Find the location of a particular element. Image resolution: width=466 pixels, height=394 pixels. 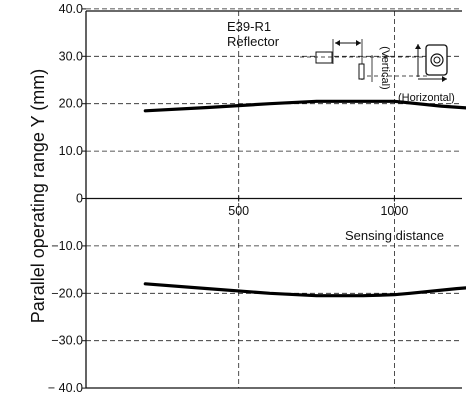

y-axis-label: Parallel operating range Y (mm) is located at coordinates (38, 196).